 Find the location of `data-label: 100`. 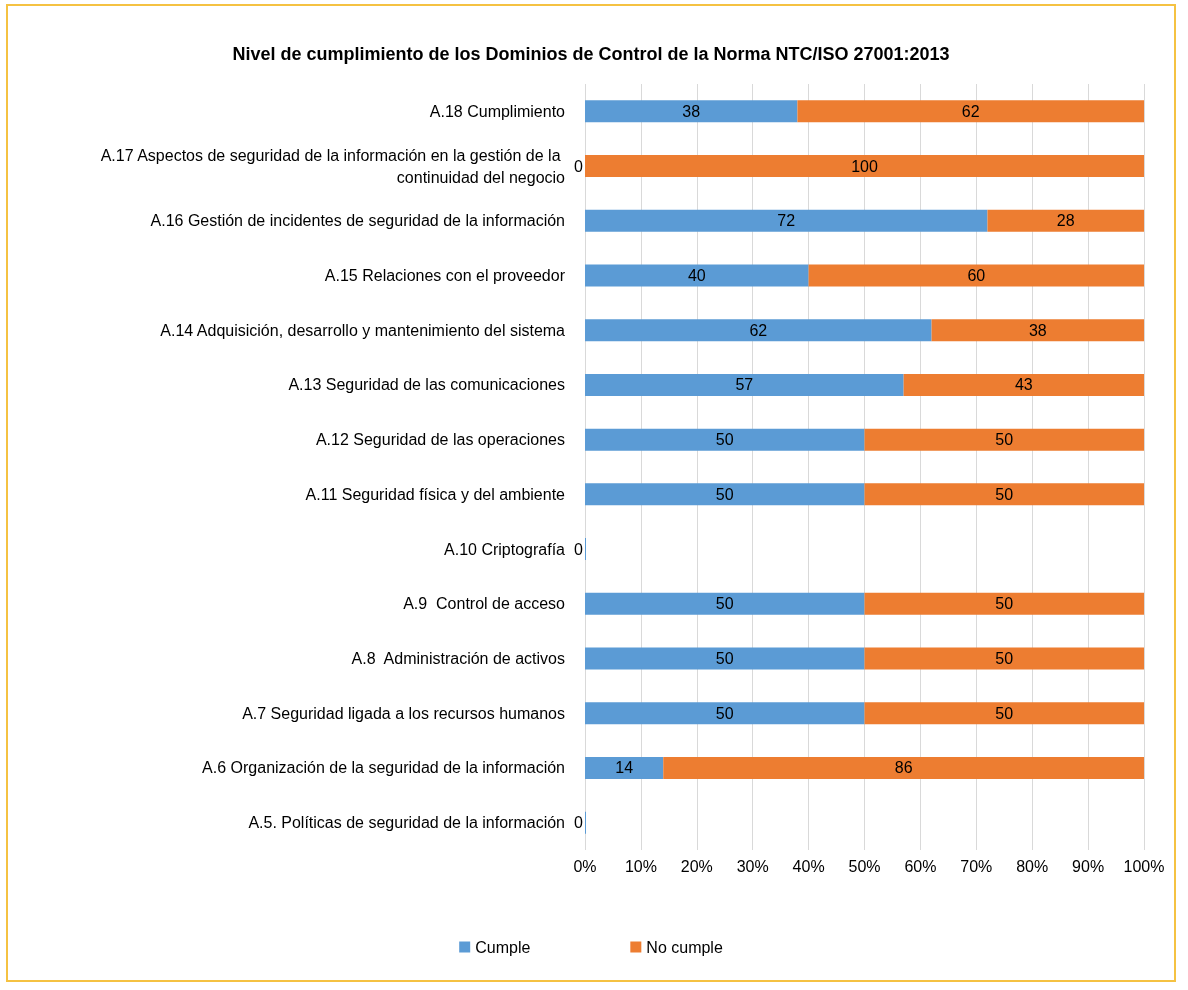

data-label: 100 is located at coordinates (864, 166).